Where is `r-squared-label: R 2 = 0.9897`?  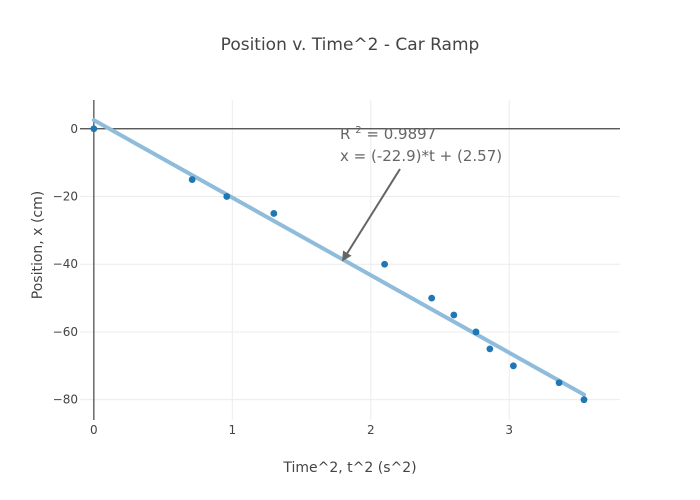
r-squared-label: R 2 = 0.9897 is located at coordinates (388, 131).